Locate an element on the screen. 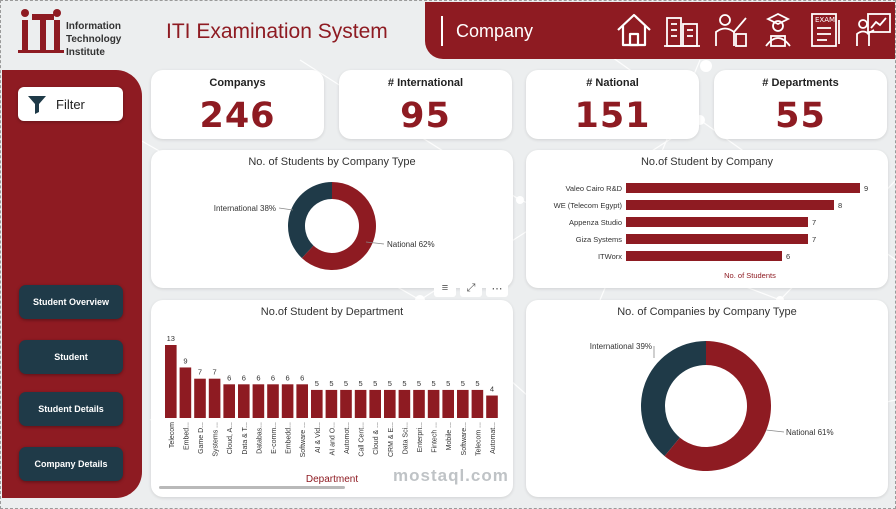 This screenshot has width=896, height=509. visual-toolbar: ≡ ⤢ ⋯ is located at coordinates (471, 288).